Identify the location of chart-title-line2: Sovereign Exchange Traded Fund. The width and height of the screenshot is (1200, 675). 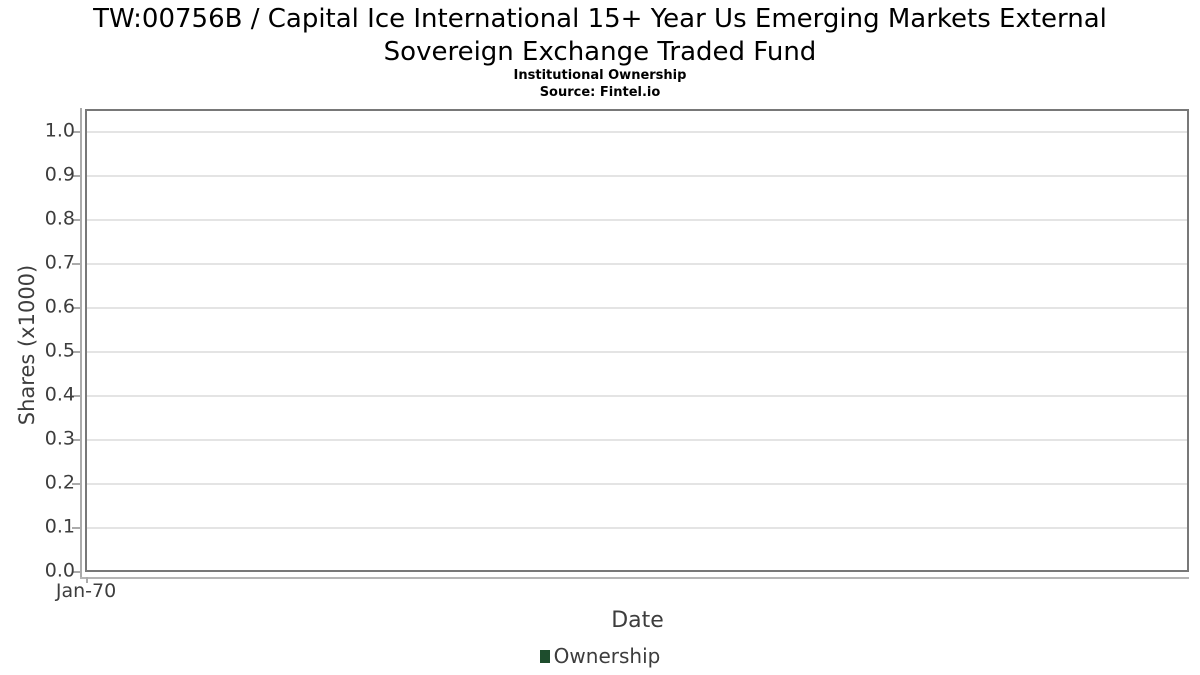
(600, 52).